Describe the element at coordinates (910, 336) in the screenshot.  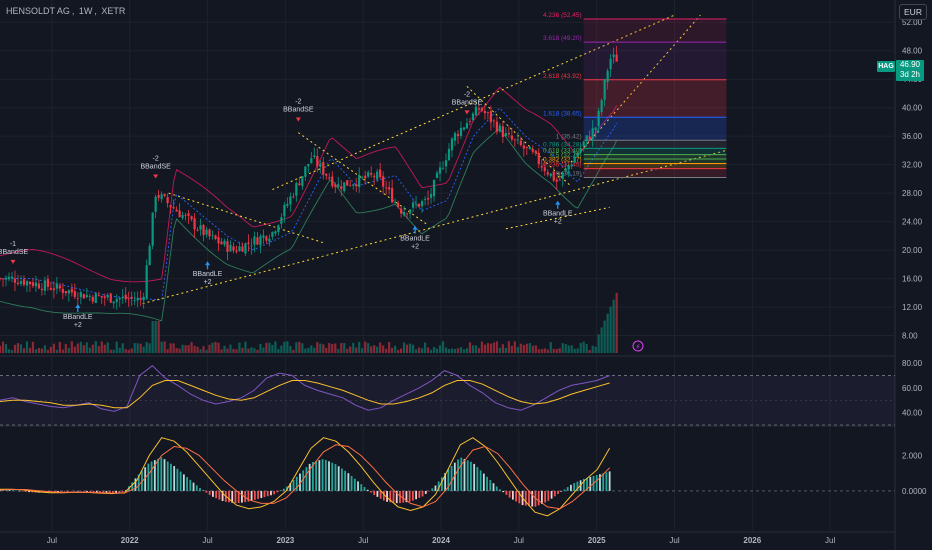
I see `price-tick-label: 8.00` at that location.